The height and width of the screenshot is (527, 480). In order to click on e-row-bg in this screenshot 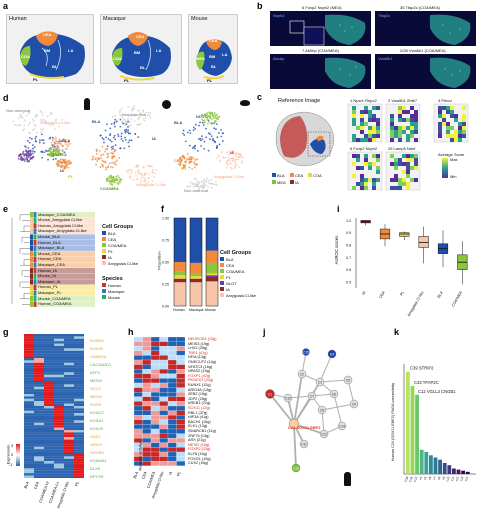, I will do `click(66, 220)`.